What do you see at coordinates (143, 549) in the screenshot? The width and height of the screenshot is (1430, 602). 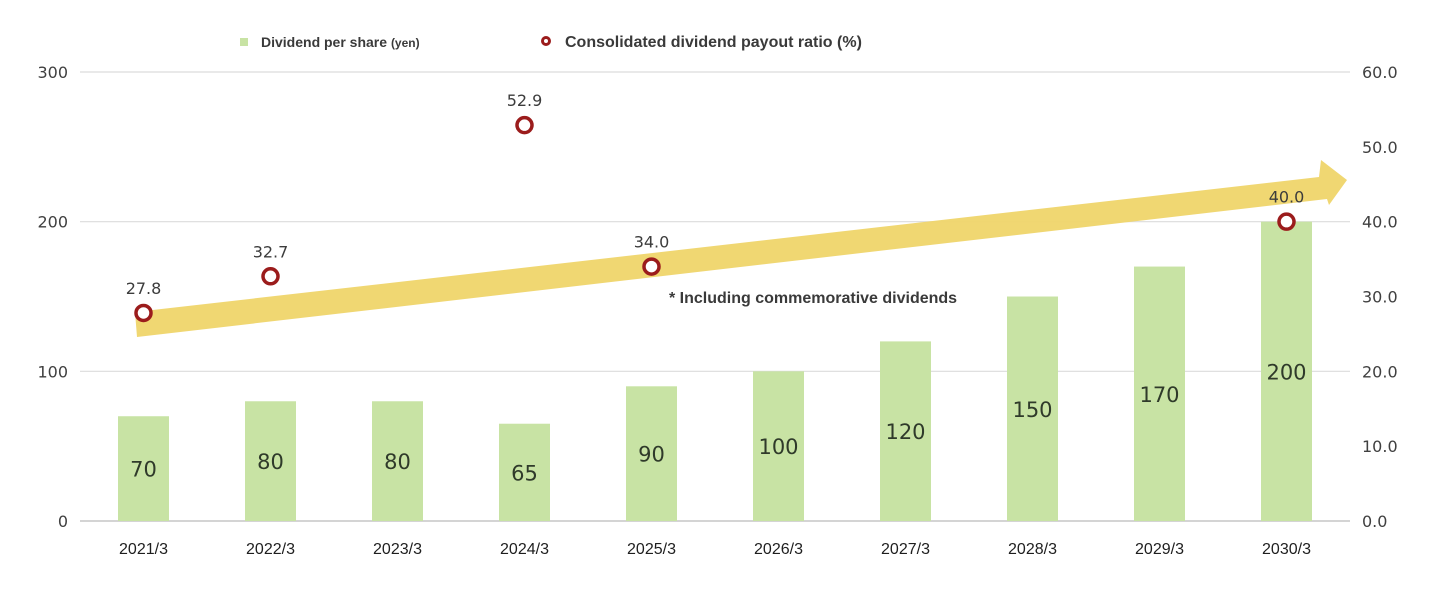 I see `x-axis-category-label: 2021/3` at bounding box center [143, 549].